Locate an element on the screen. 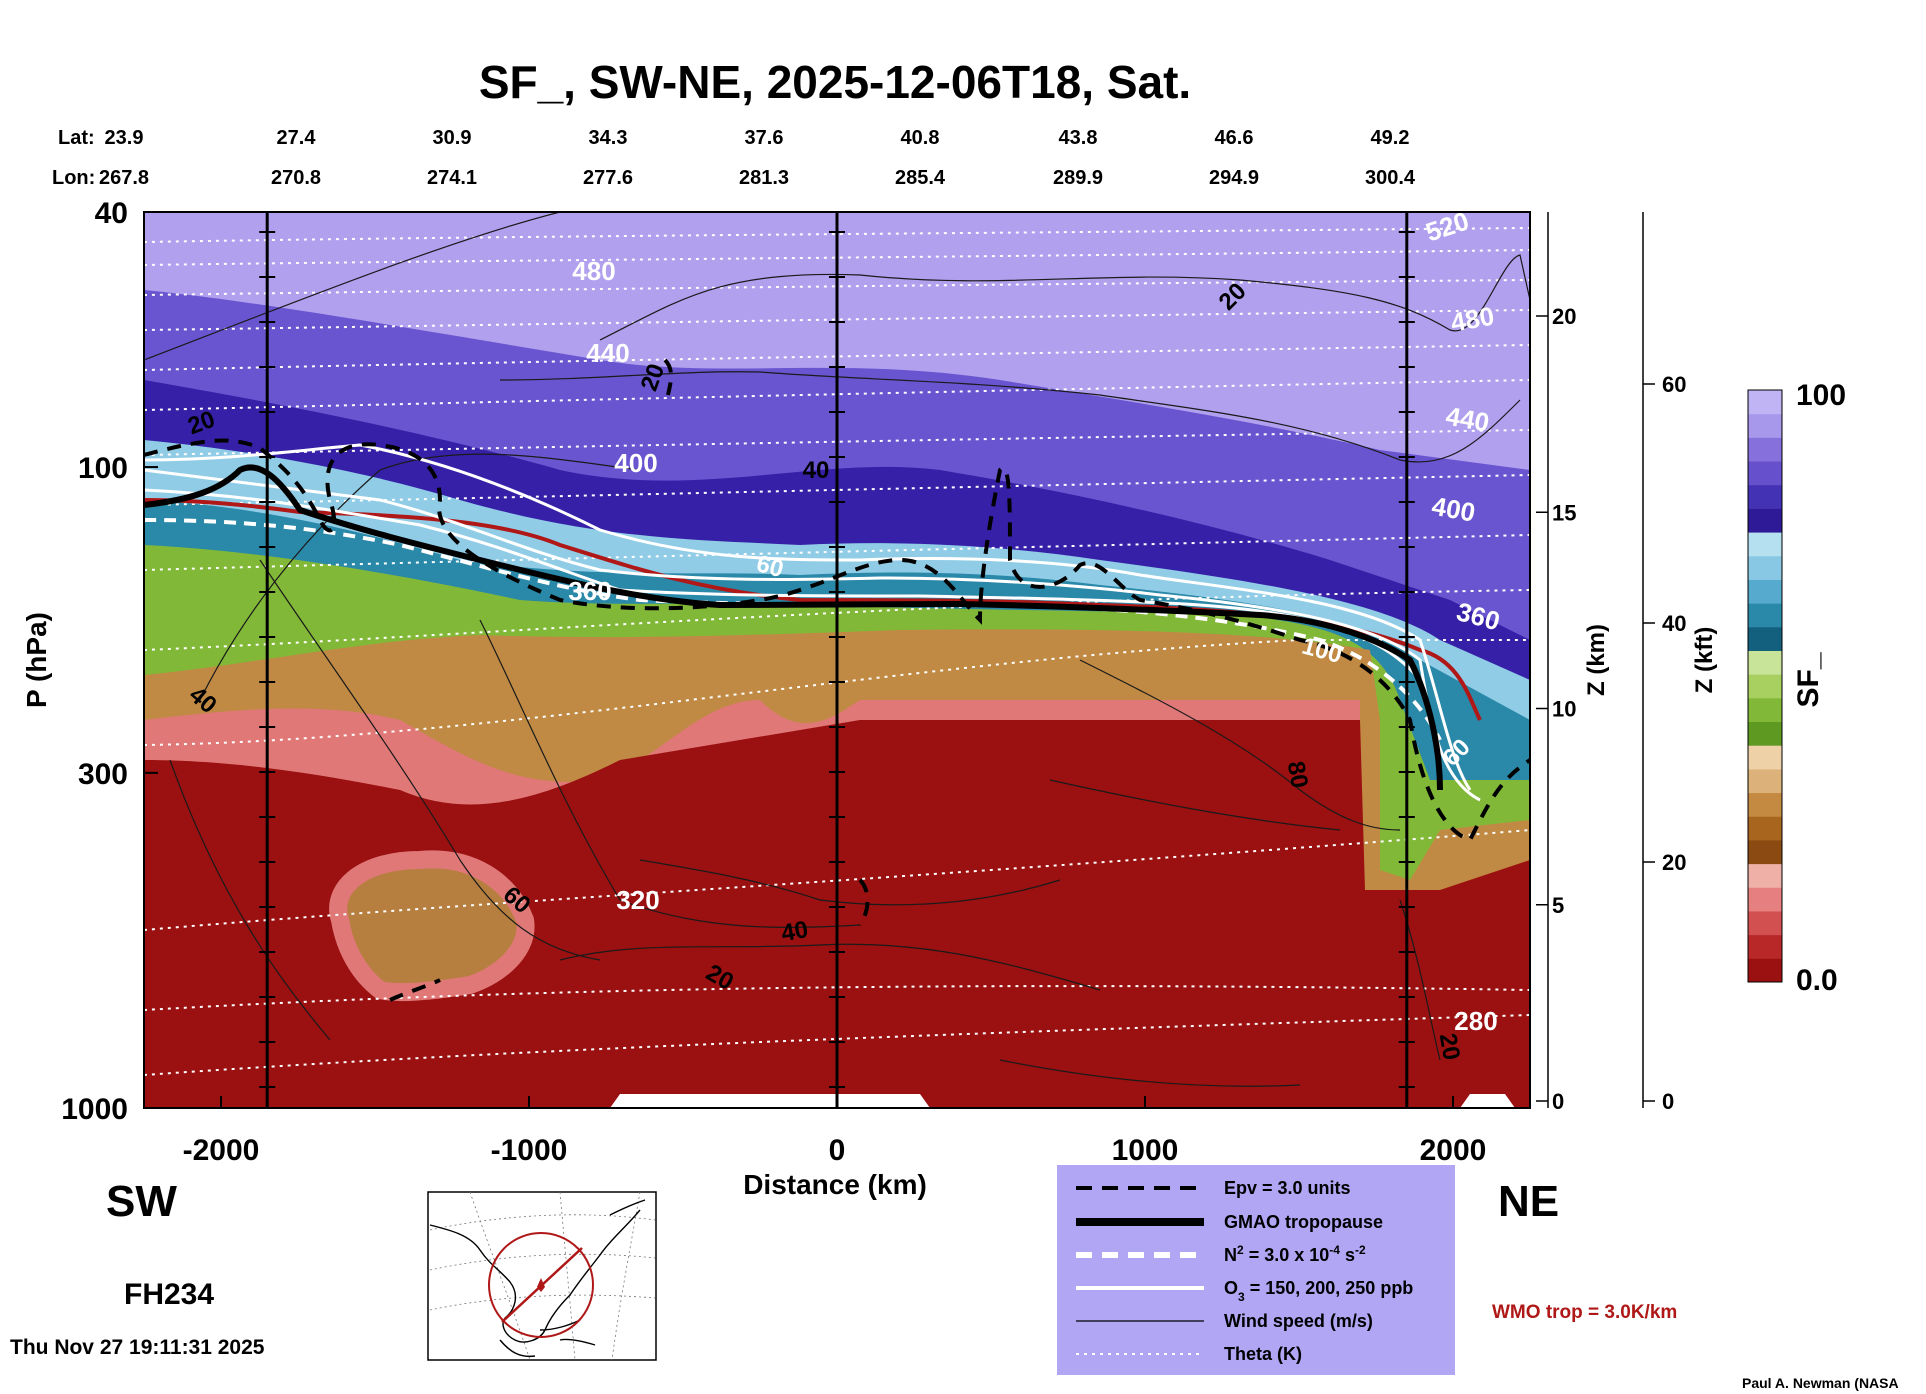  lon-value: 267.8 is located at coordinates (124, 178).